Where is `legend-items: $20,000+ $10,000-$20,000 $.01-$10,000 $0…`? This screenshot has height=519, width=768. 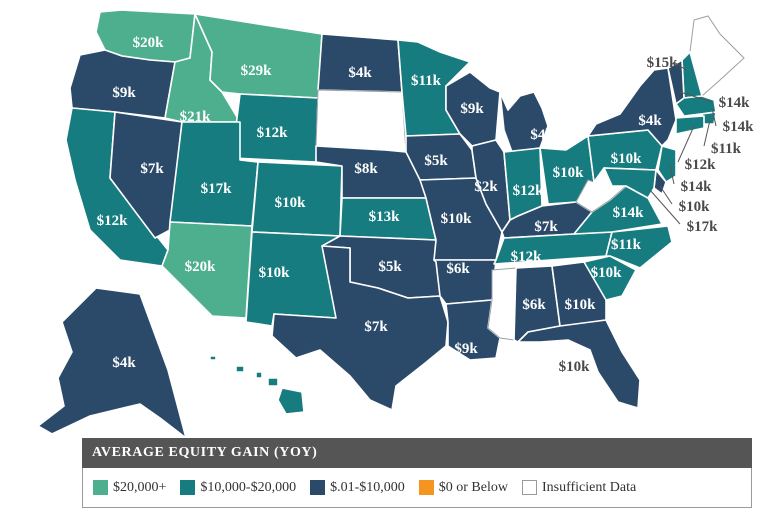
legend-items: $20,000+ $10,000-$20,000 $.01-$10,000 $0… is located at coordinates (417, 488).